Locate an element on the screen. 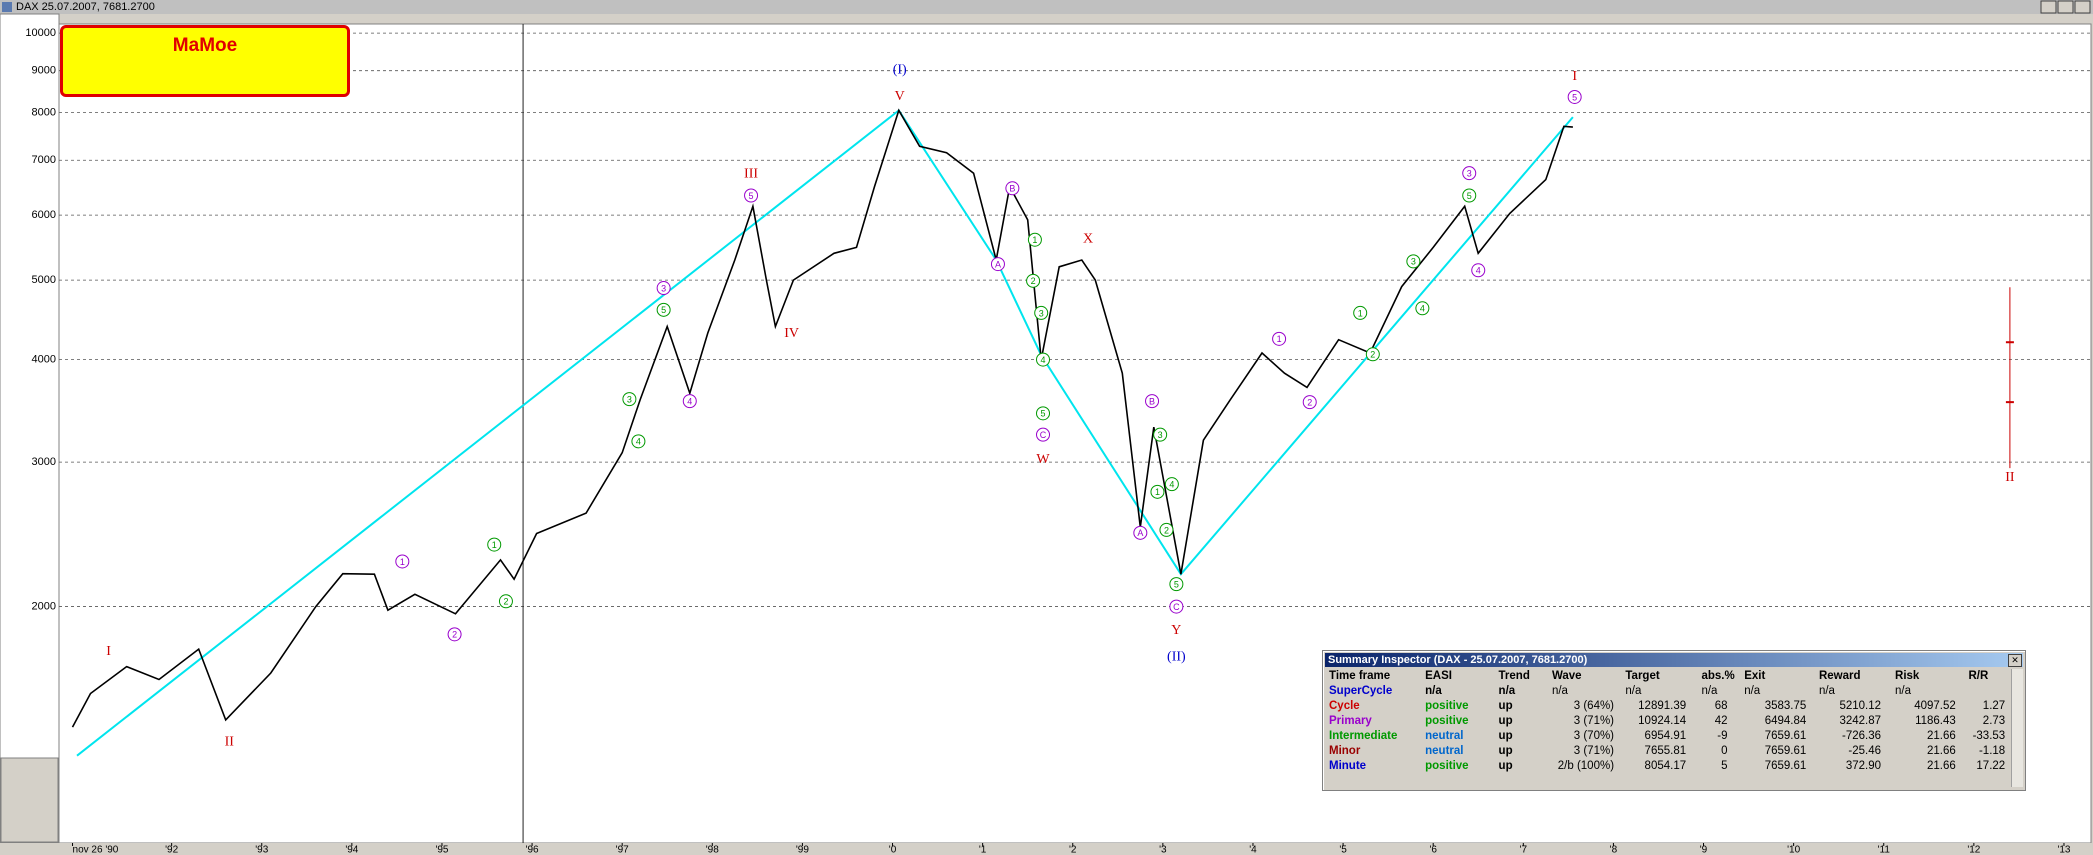  wave-label: V is located at coordinates (900, 96).